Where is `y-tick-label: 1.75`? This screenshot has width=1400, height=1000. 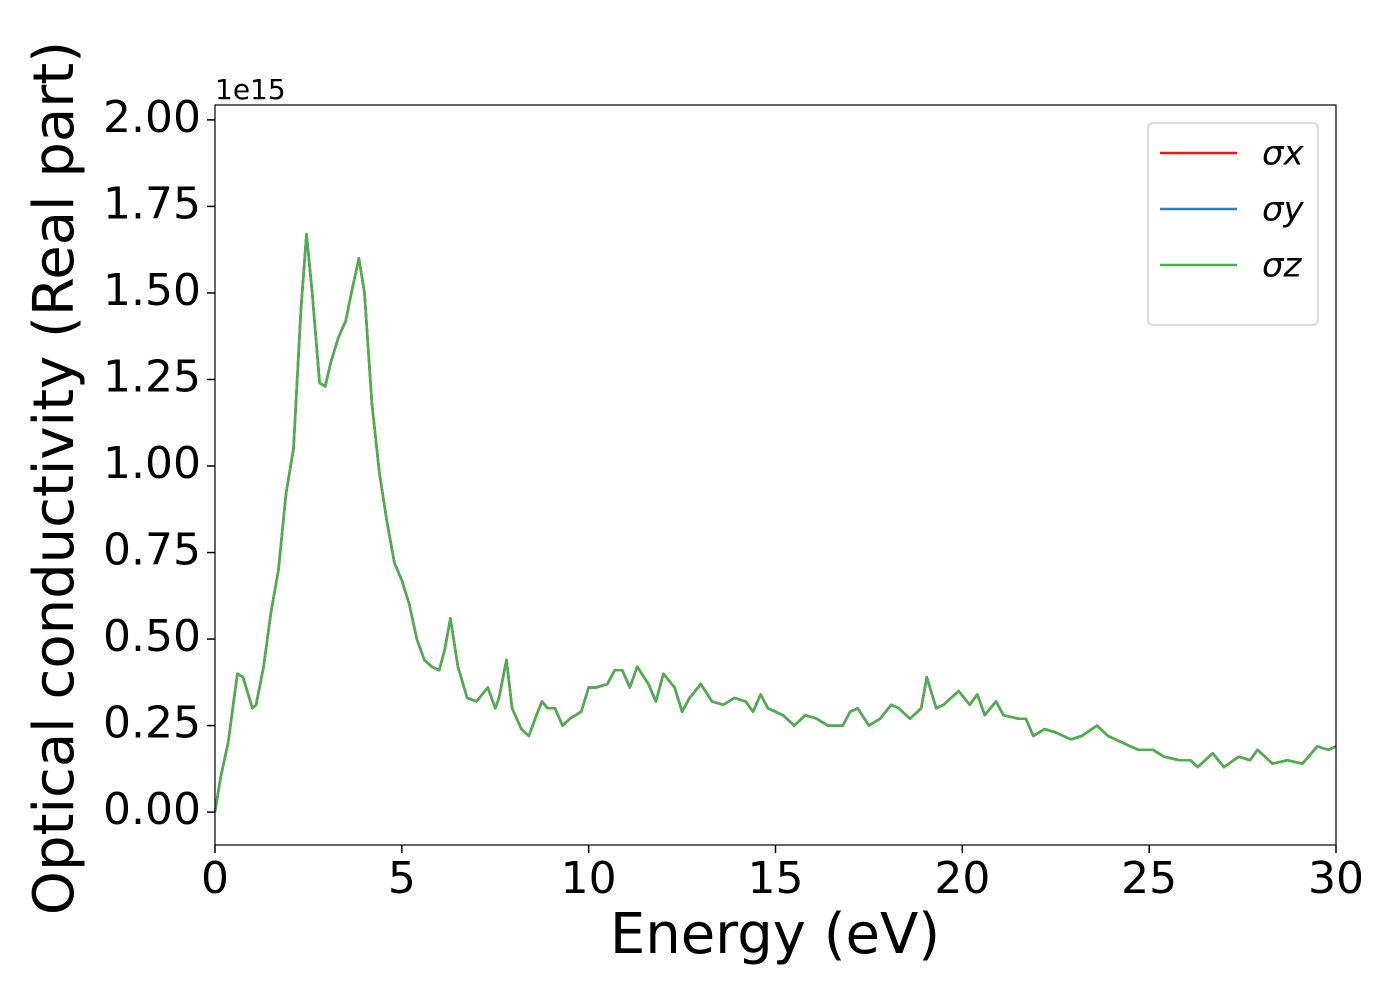
y-tick-label: 1.75 is located at coordinates (152, 203).